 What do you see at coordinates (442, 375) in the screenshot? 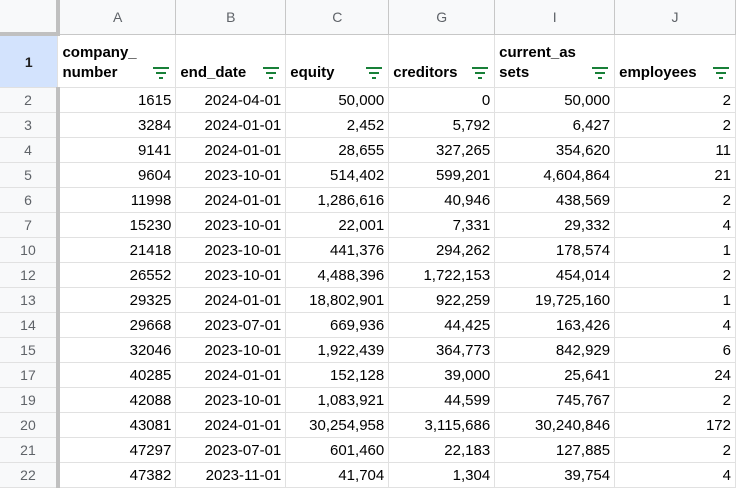
I see `table-cell: 39,000` at bounding box center [442, 375].